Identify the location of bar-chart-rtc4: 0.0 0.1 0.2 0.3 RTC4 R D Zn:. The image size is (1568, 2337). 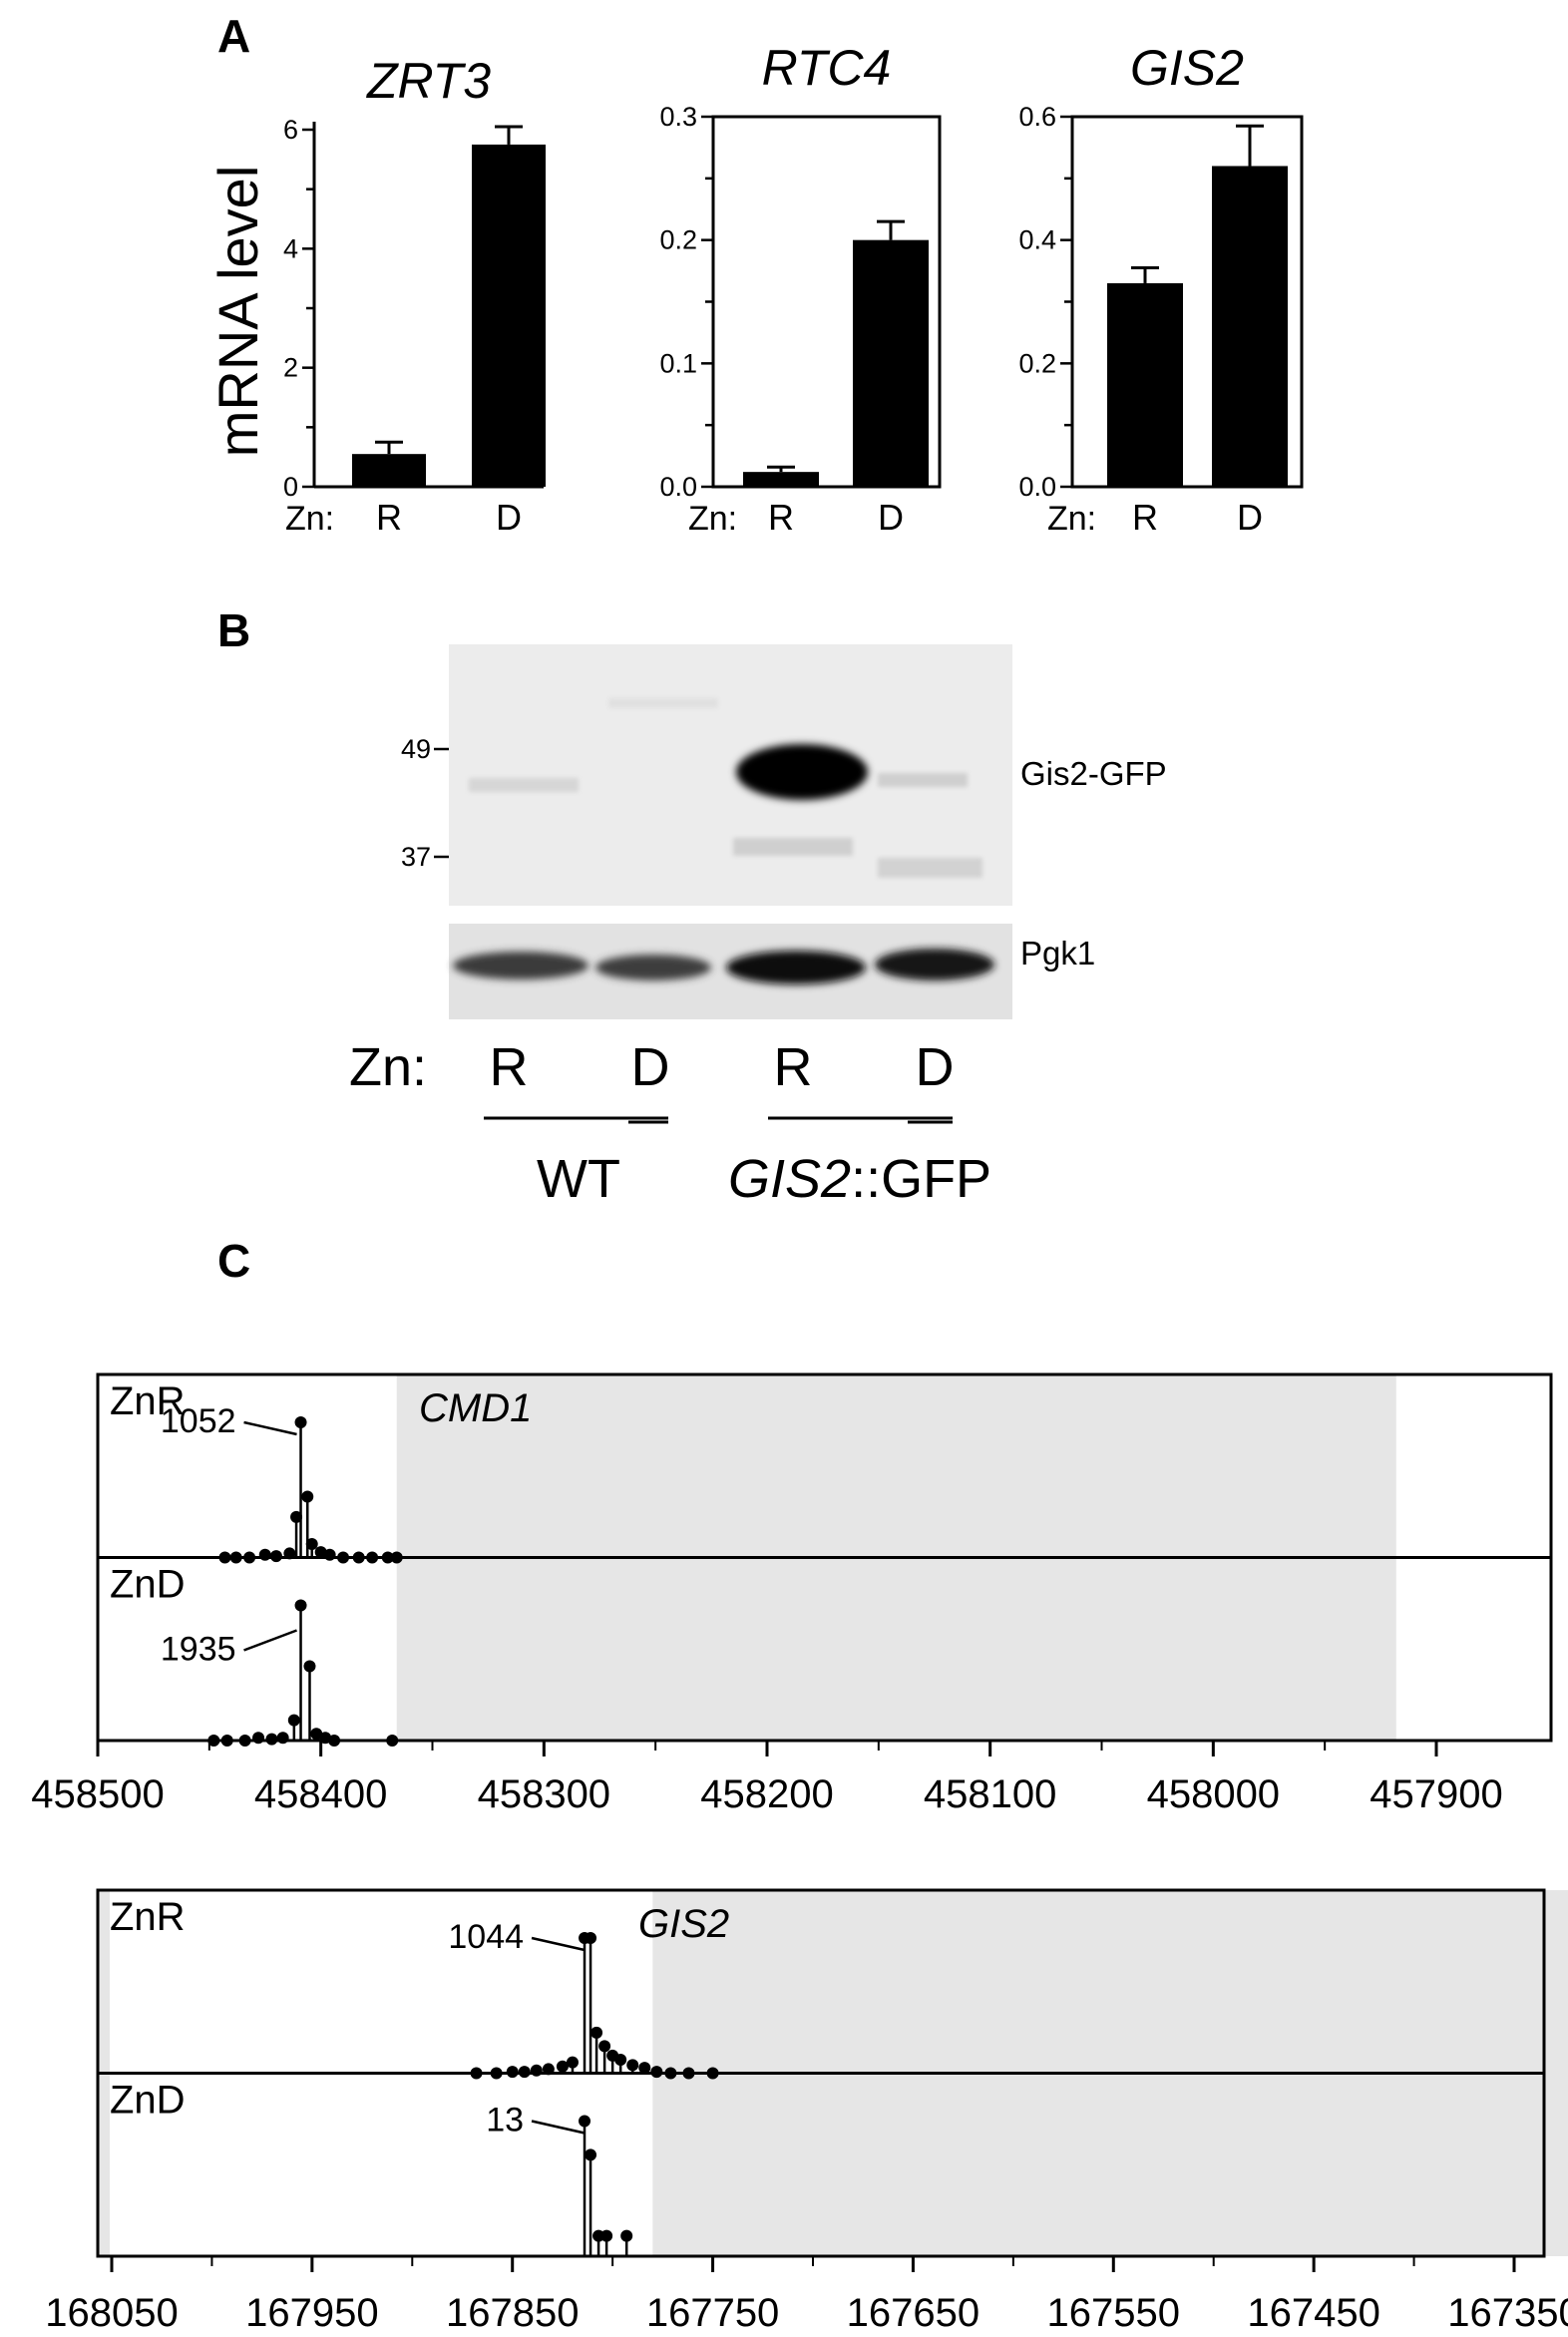
(801, 289).